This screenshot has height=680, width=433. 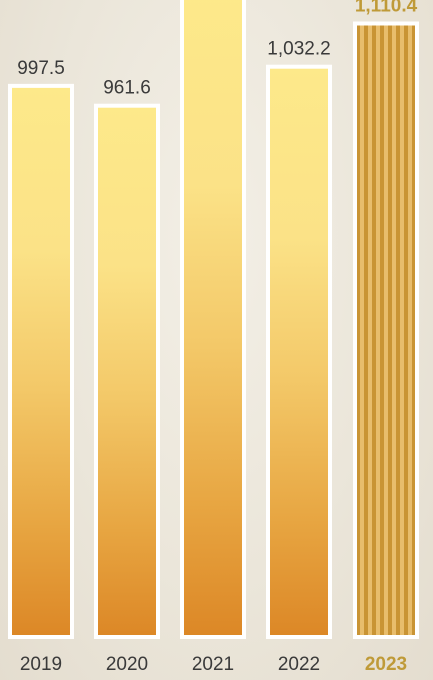 I want to click on category-label-2021: 2021, so click(x=213, y=664).